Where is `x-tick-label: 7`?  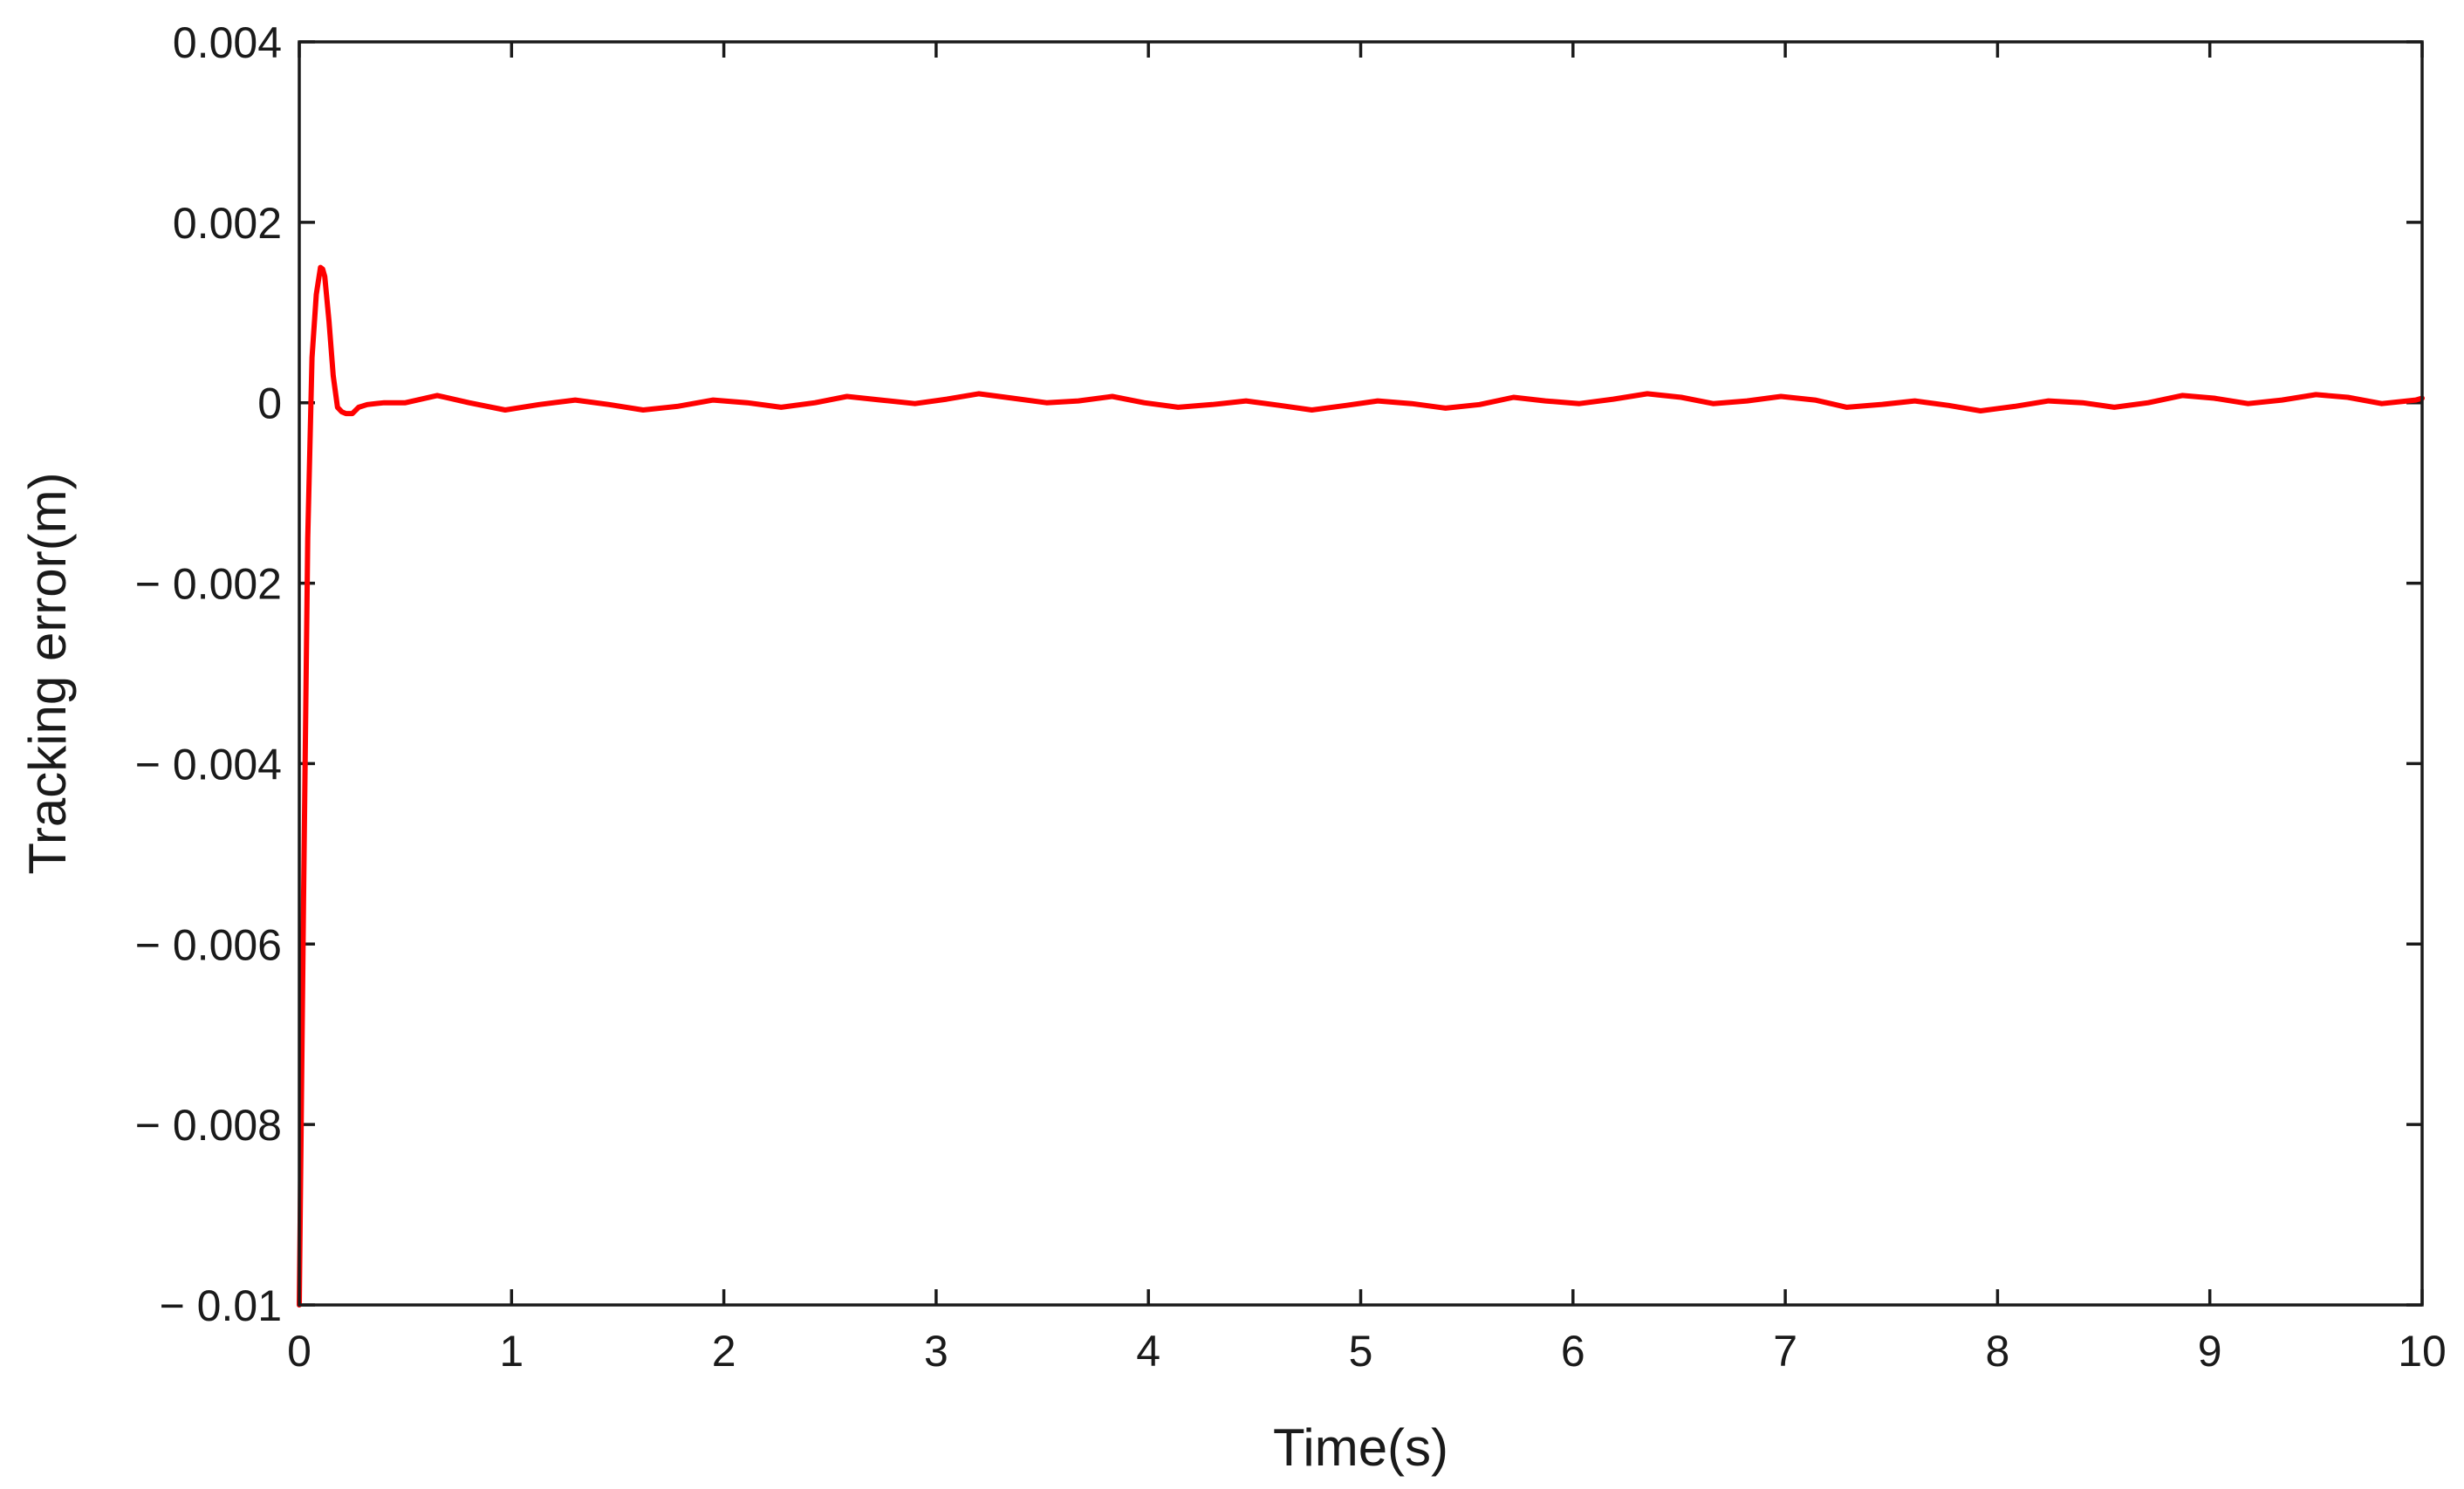 x-tick-label: 7 is located at coordinates (1785, 1352).